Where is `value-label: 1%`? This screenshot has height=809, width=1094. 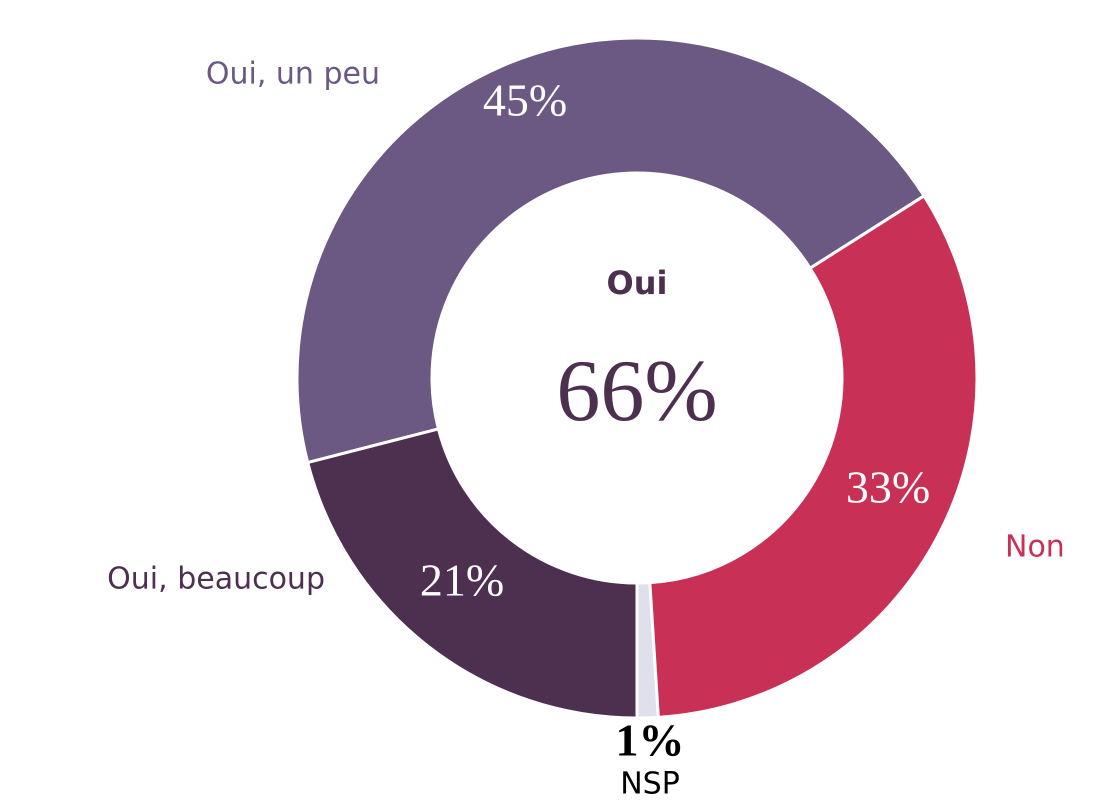 value-label: 1% is located at coordinates (650, 740).